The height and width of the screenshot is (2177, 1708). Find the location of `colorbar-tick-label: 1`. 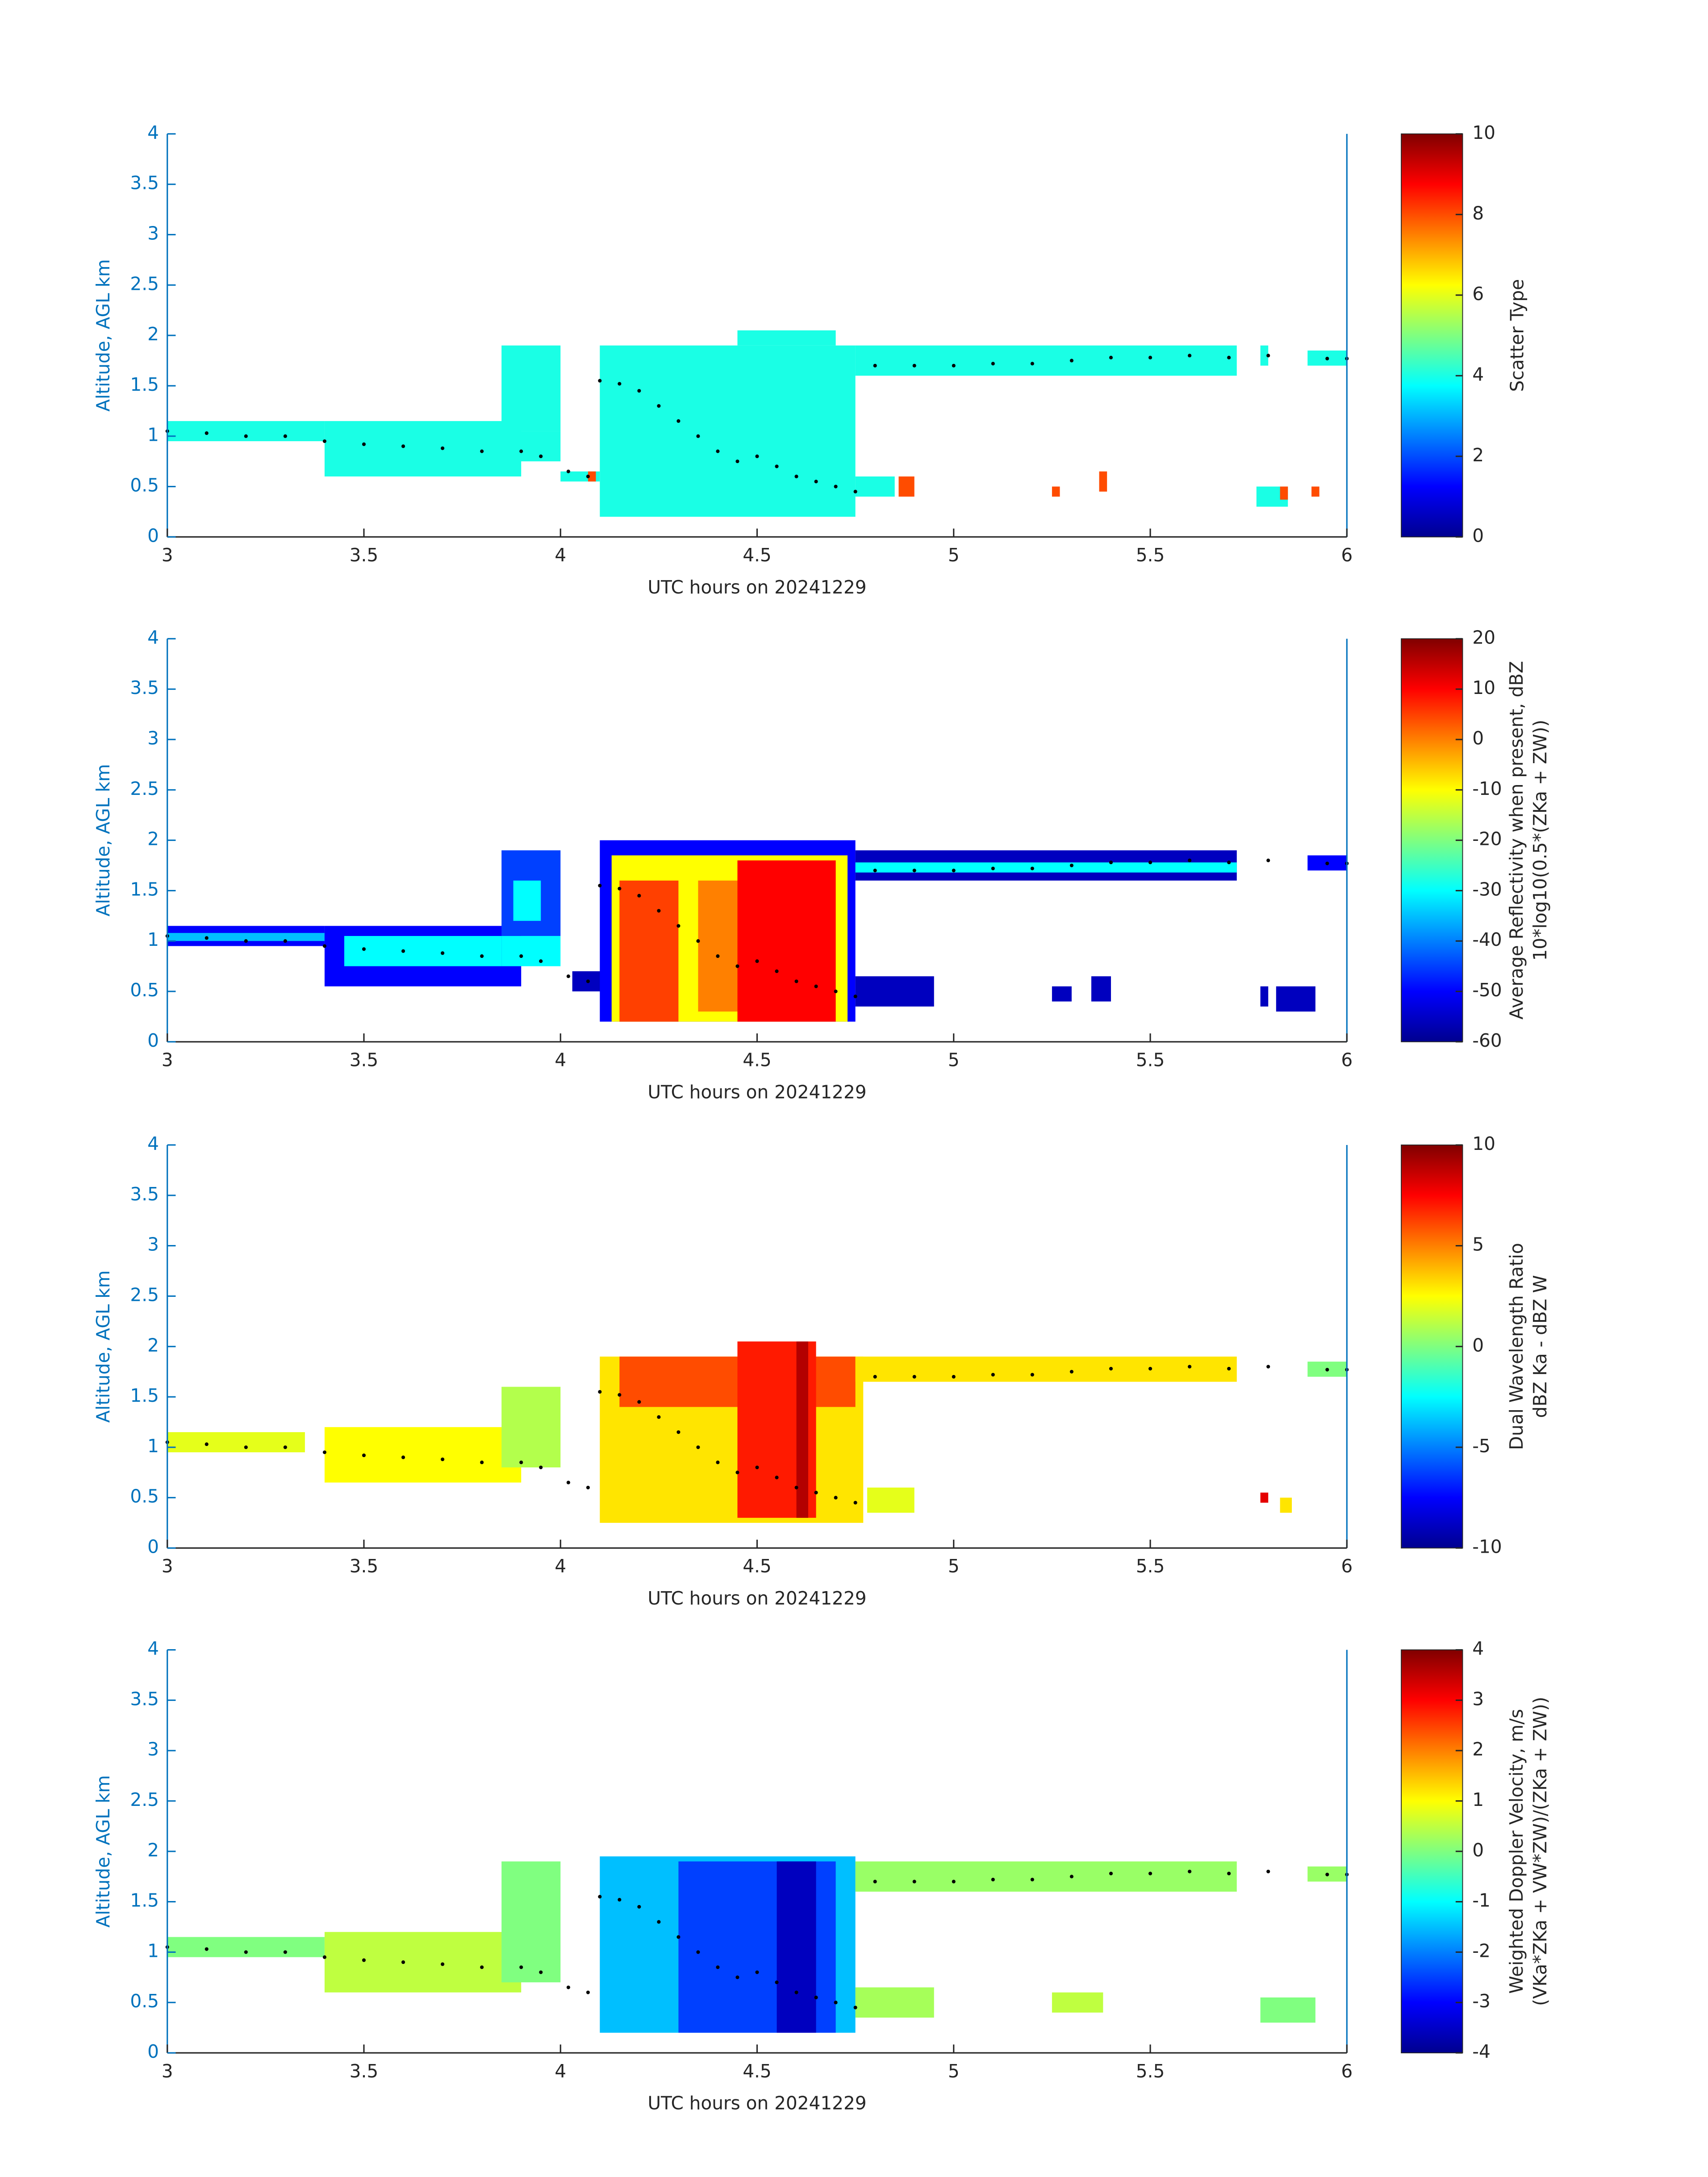

colorbar-tick-label: 1 is located at coordinates (1478, 1799).